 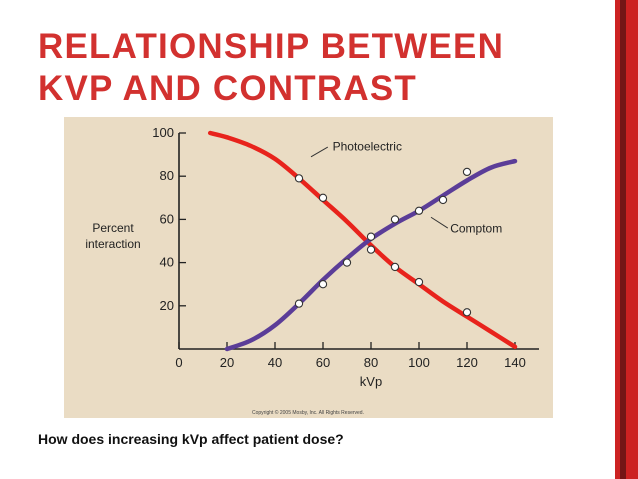 What do you see at coordinates (419, 362) in the screenshot?
I see `x-tick-label: 100` at bounding box center [419, 362].